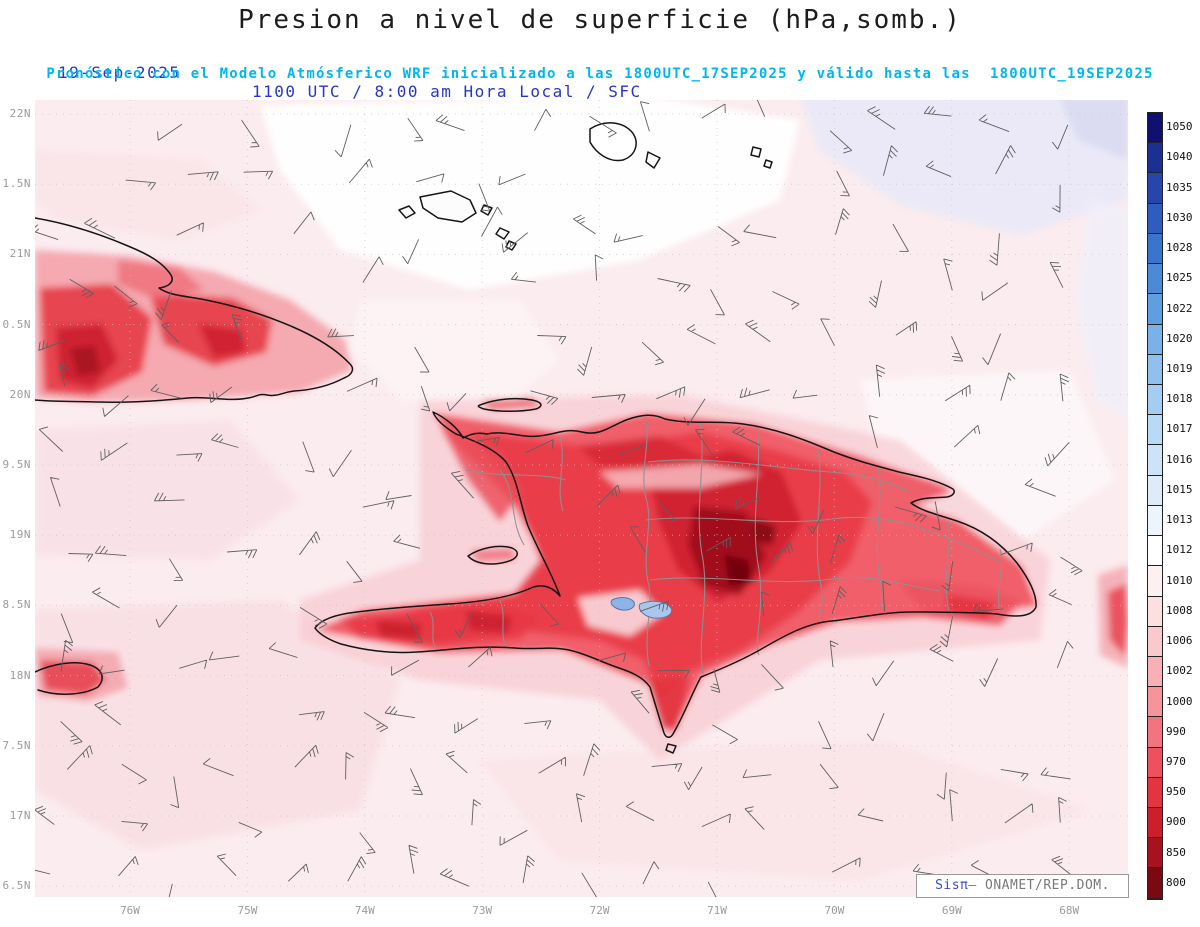 This screenshot has height=927, width=1200. I want to click on pressure-colorbar, so click(1155, 506).